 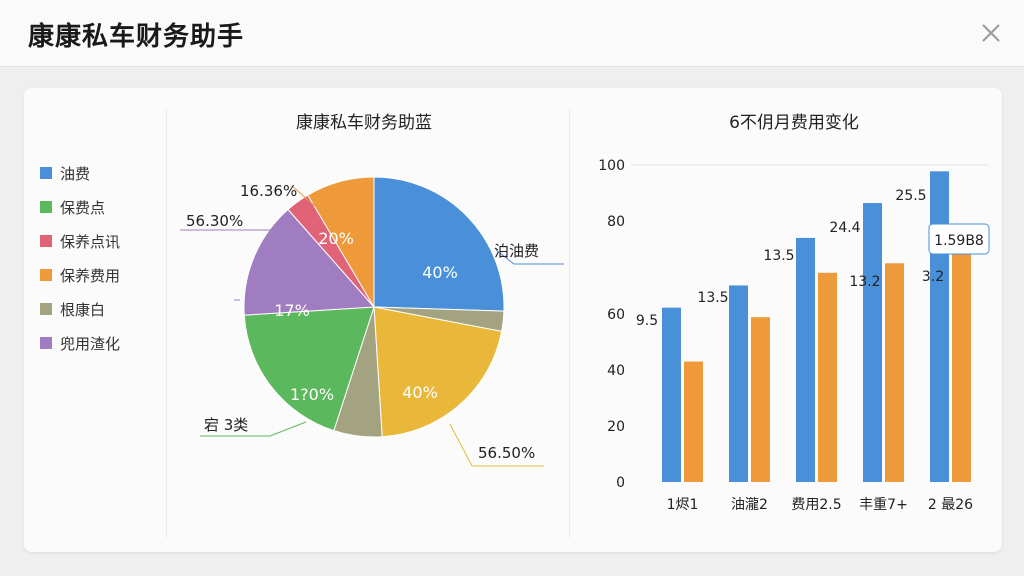 I want to click on legend-item: 根康白, so click(x=80, y=309).